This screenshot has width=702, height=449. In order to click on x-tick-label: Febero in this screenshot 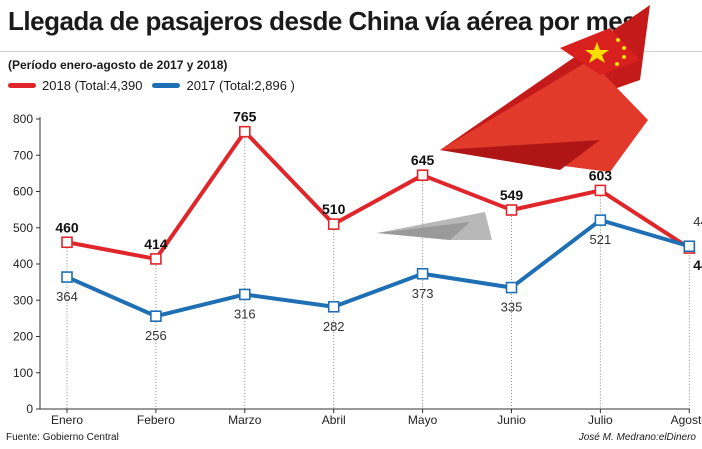, I will do `click(156, 420)`.